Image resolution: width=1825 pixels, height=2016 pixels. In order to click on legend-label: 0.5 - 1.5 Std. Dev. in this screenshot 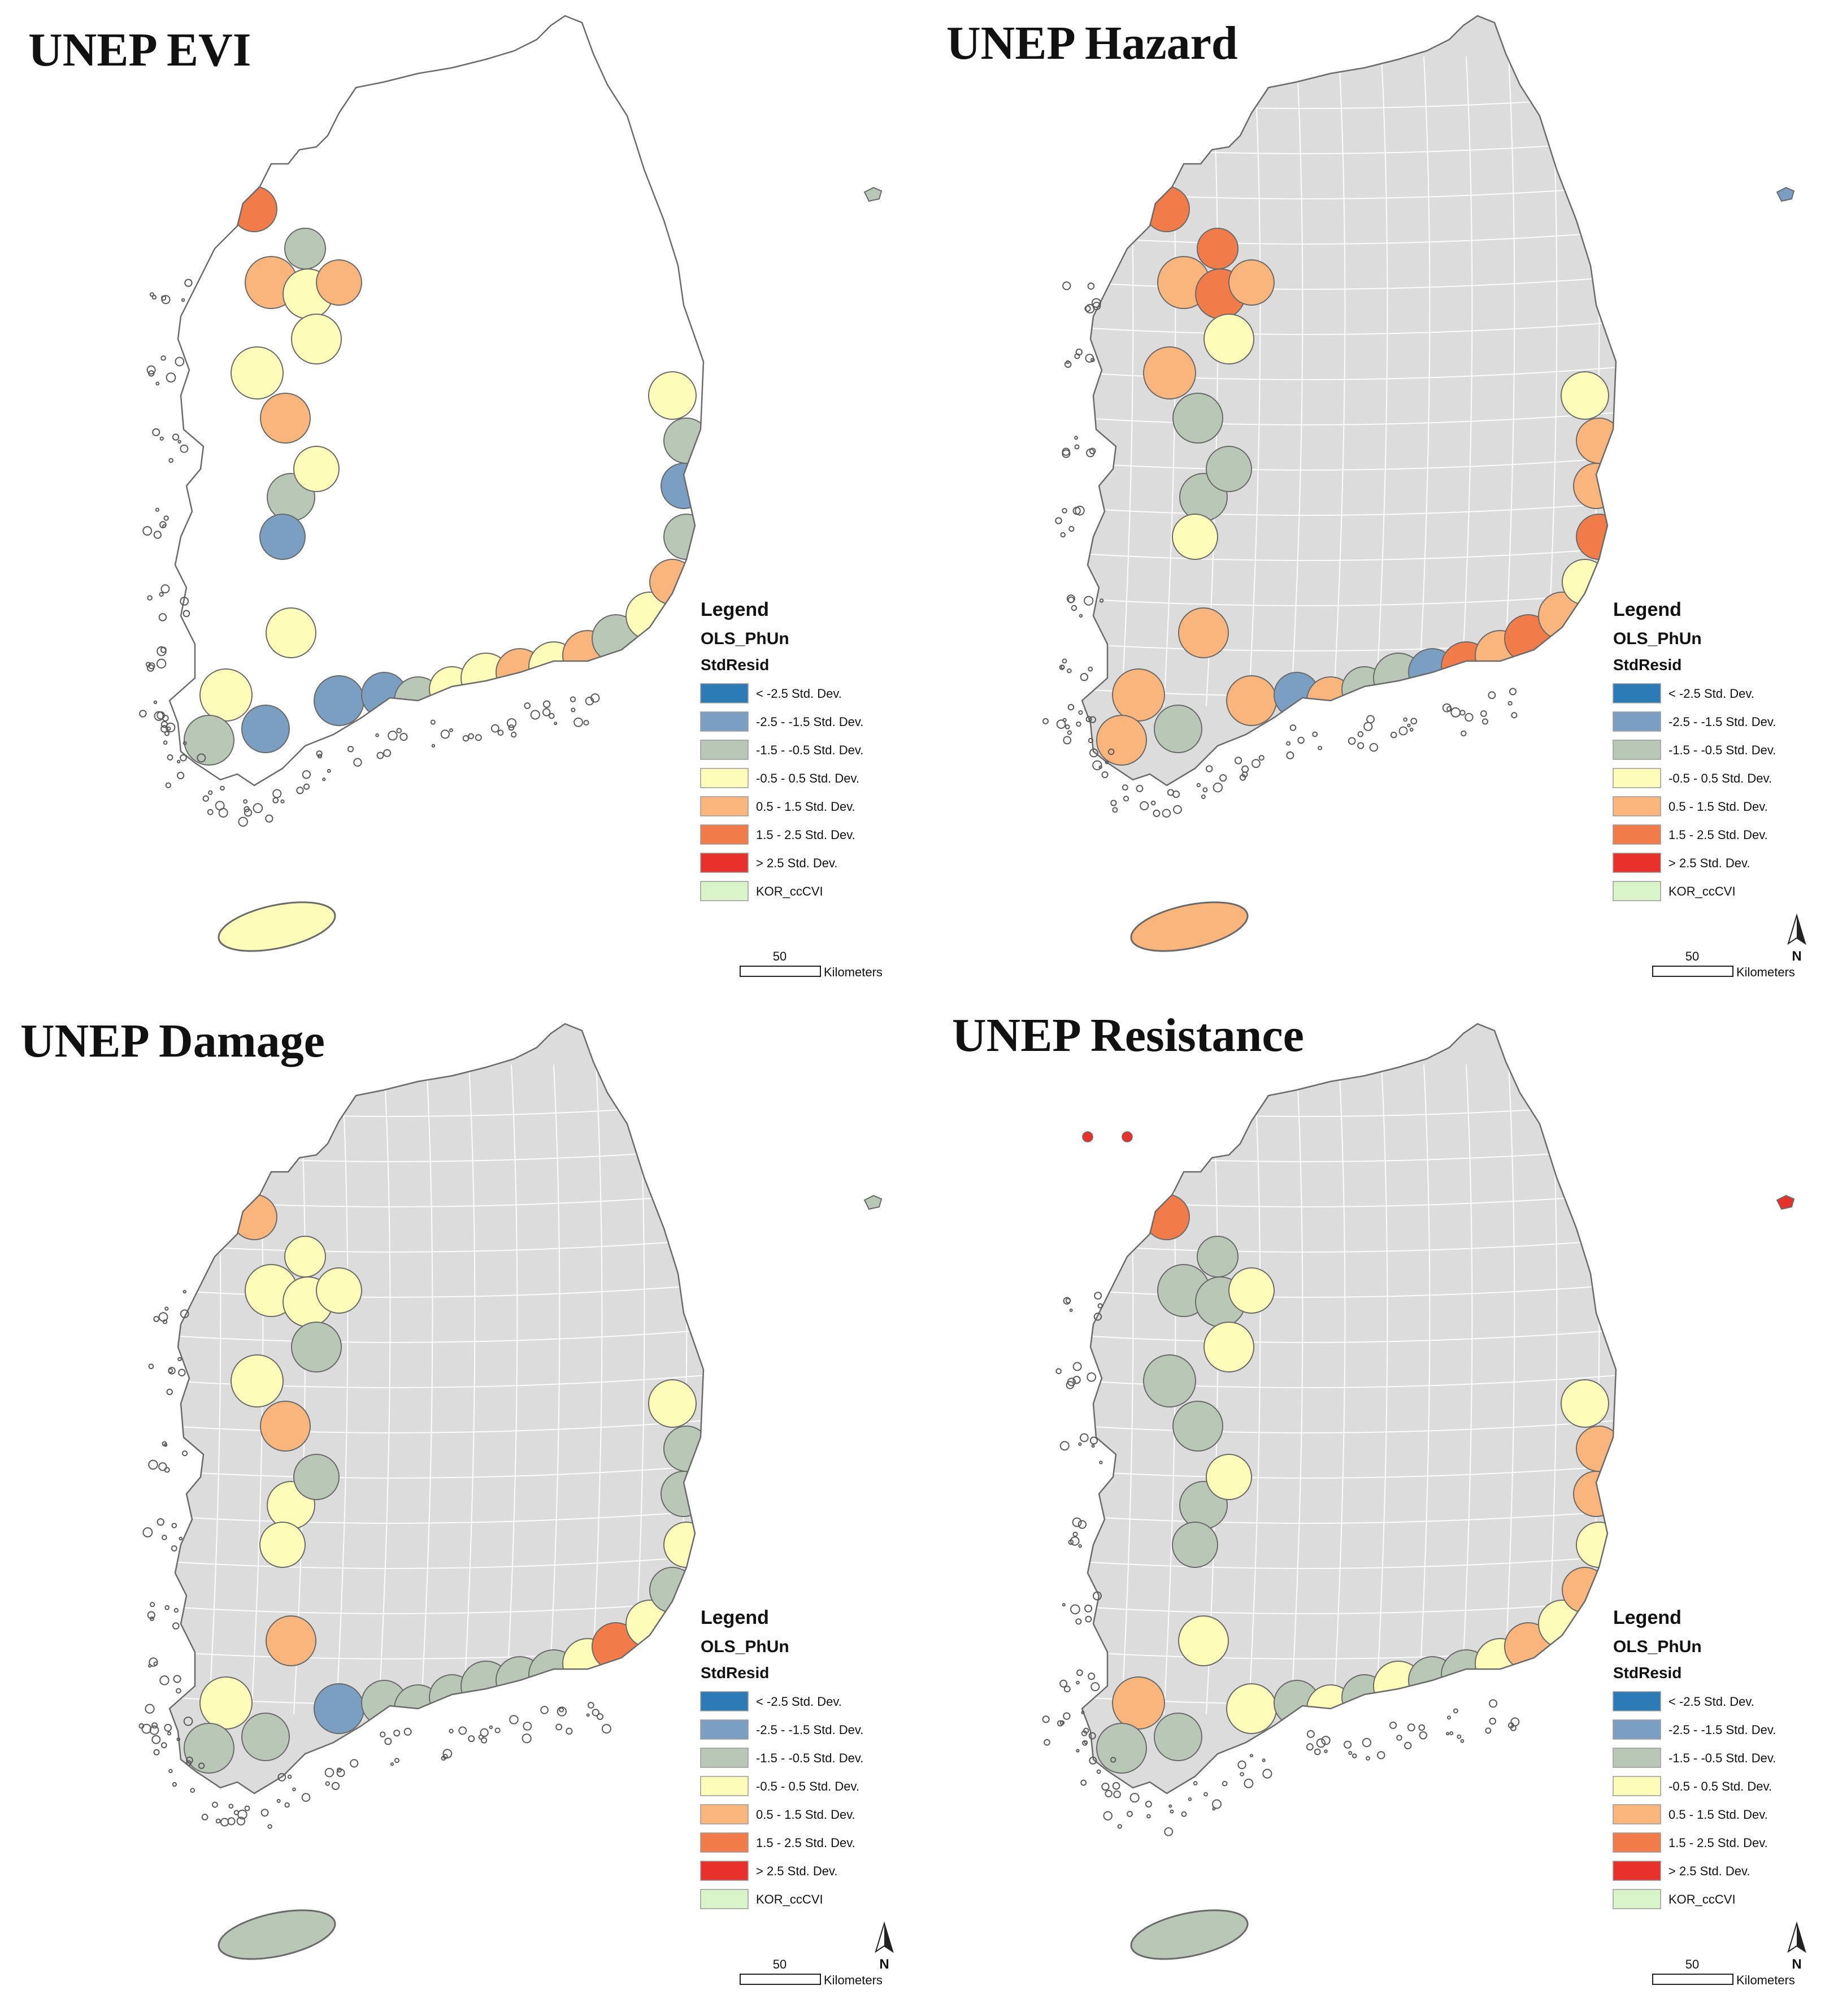, I will do `click(805, 807)`.